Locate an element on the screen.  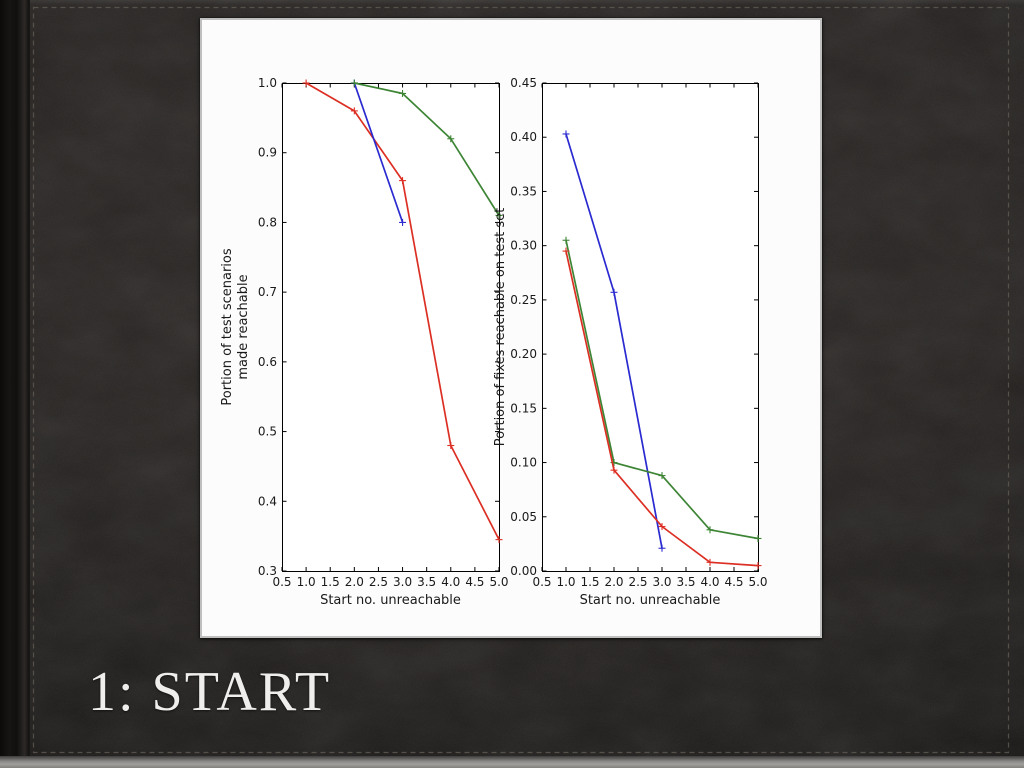
y-tick-label: 0.4 is located at coordinates (267, 501).